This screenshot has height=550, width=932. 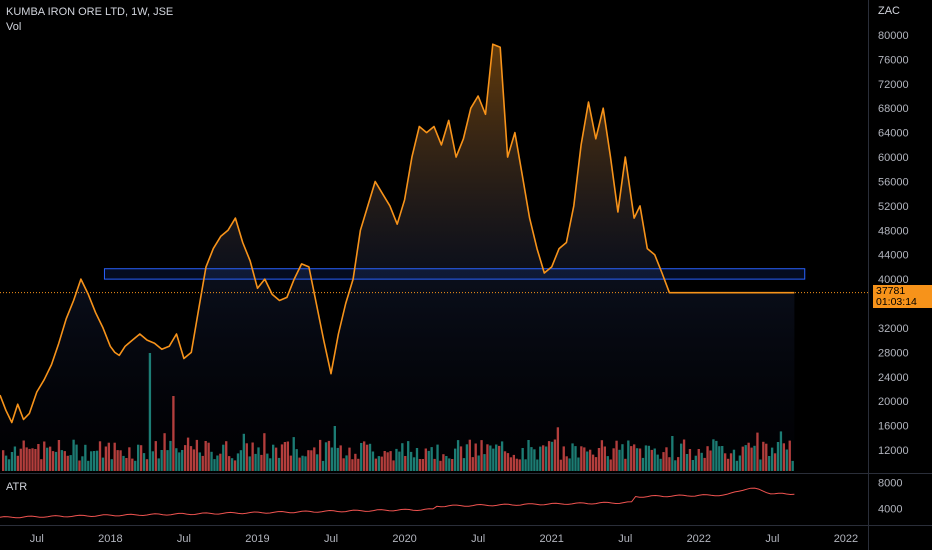 I want to click on time-tick-label: 2022, so click(x=846, y=539).